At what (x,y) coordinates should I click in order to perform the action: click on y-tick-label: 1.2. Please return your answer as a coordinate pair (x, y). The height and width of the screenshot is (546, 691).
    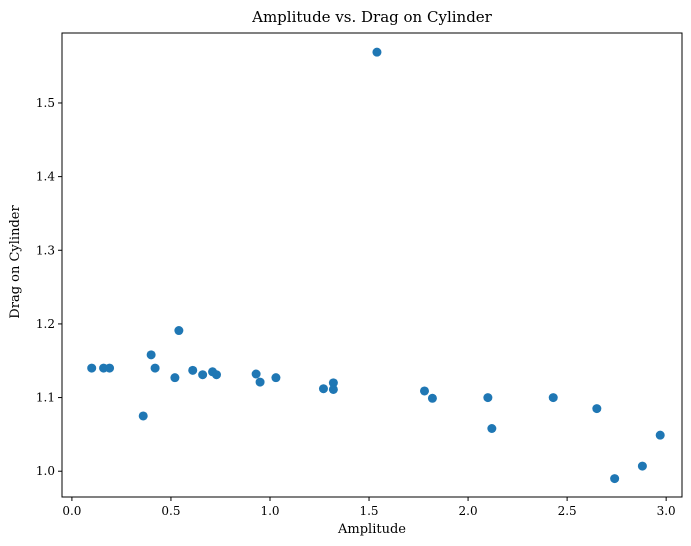
    Looking at the image, I should click on (45, 324).